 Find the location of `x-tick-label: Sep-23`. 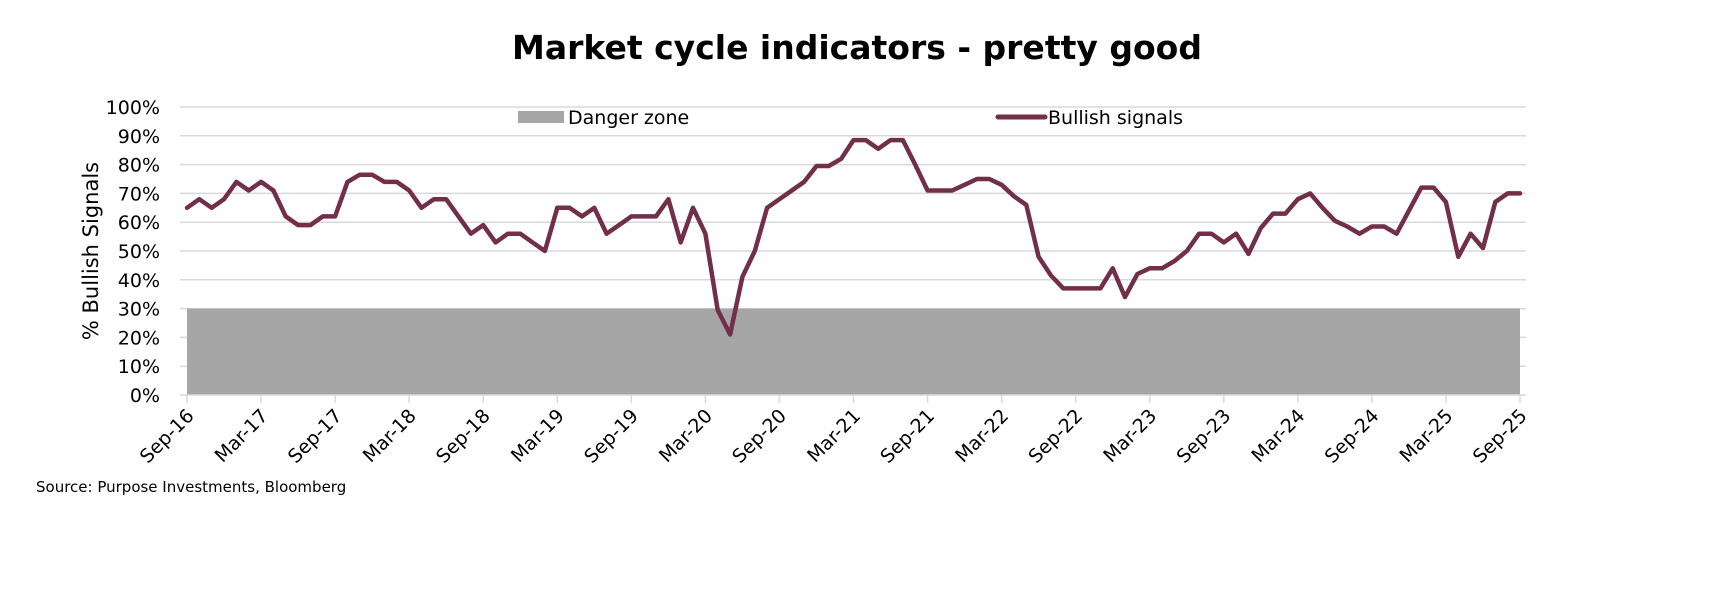

x-tick-label: Sep-23 is located at coordinates (1203, 436).